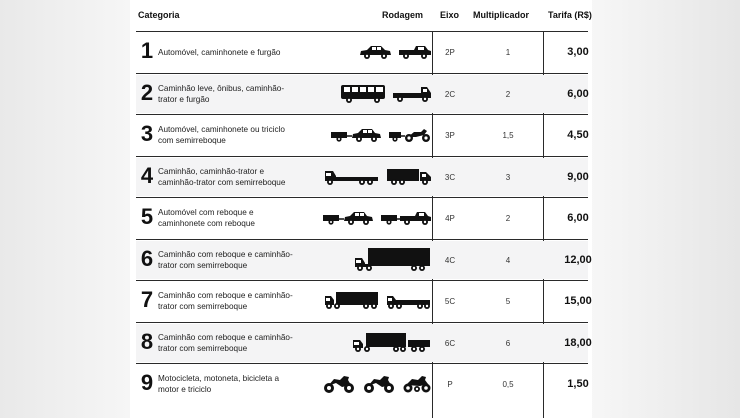 This screenshot has height=418, width=740. I want to click on axle-code: 3P, so click(450, 135).